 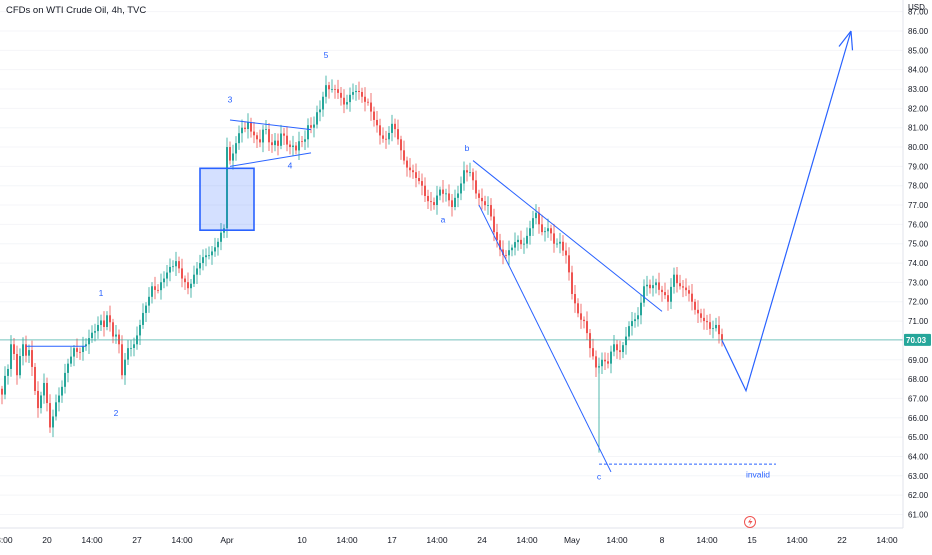 I want to click on x-tick-label: 20, so click(x=47, y=540).